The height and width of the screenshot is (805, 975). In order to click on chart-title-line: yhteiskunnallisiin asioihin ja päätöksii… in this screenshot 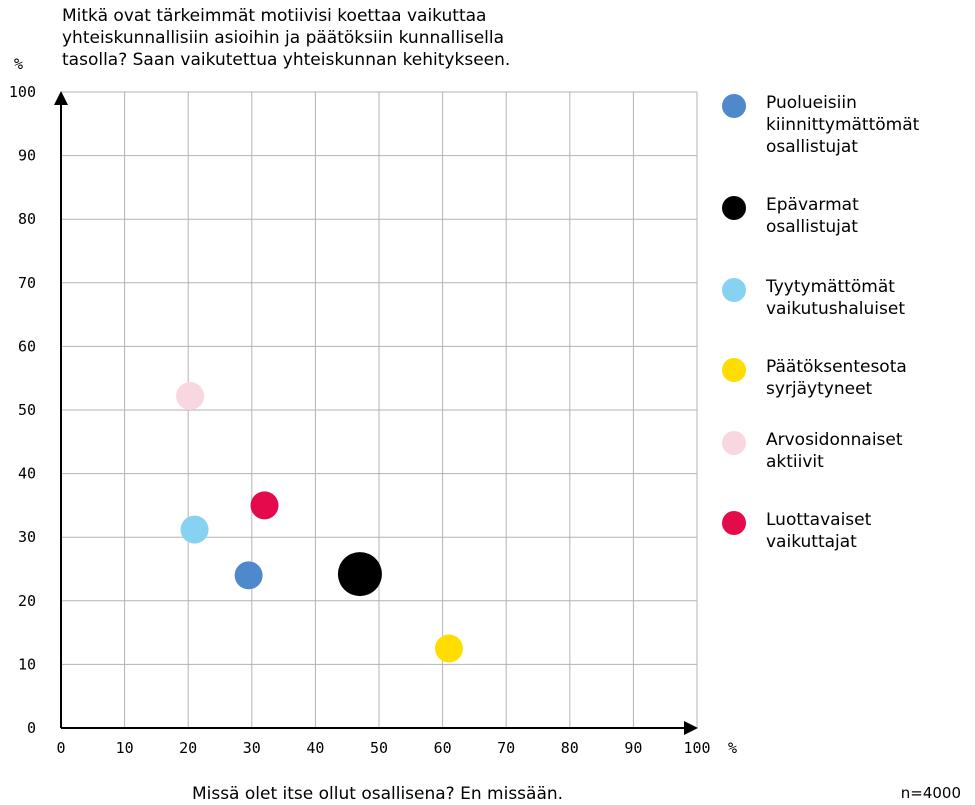, I will do `click(283, 38)`.